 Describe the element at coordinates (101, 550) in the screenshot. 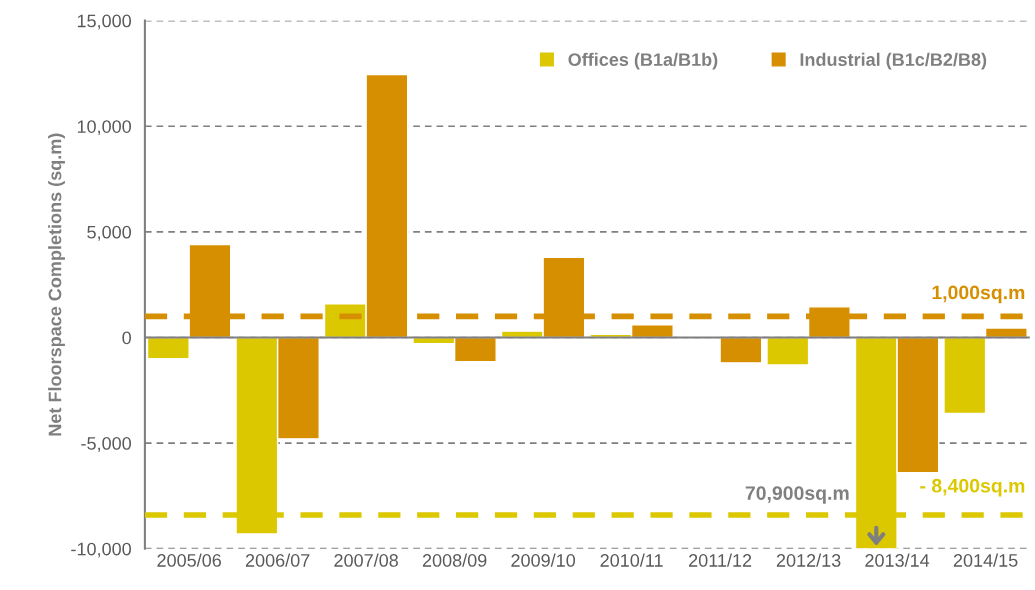

I see `y-tick-label: -10,000` at that location.